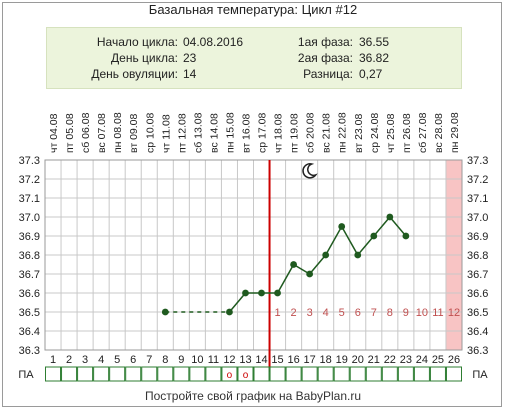 Image resolution: width=506 pixels, height=411 pixels. What do you see at coordinates (310, 313) in the screenshot?
I see `luteal-day-label: 3` at bounding box center [310, 313].